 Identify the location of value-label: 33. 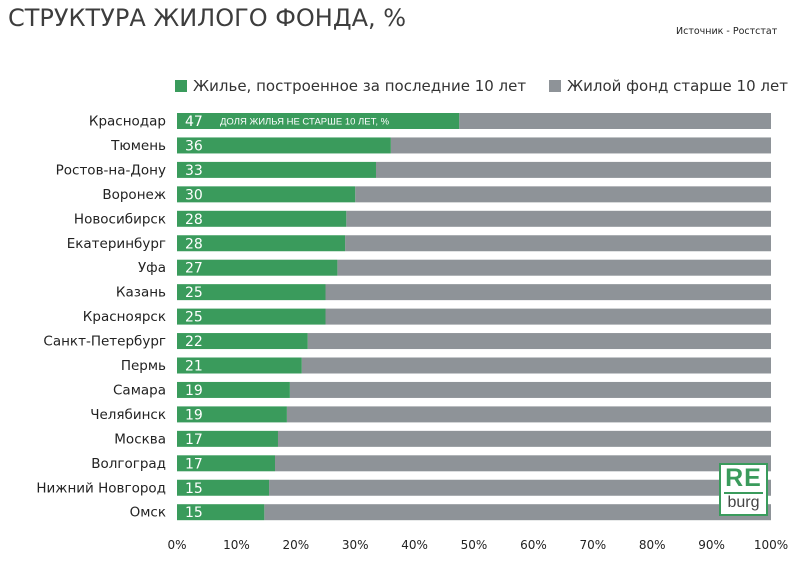
(194, 171).